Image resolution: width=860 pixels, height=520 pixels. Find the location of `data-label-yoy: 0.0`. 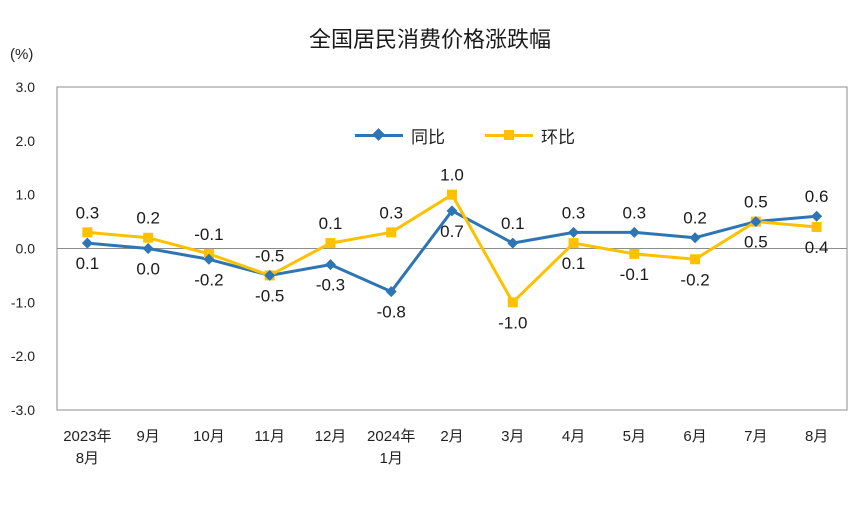

data-label-yoy: 0.0 is located at coordinates (148, 269).